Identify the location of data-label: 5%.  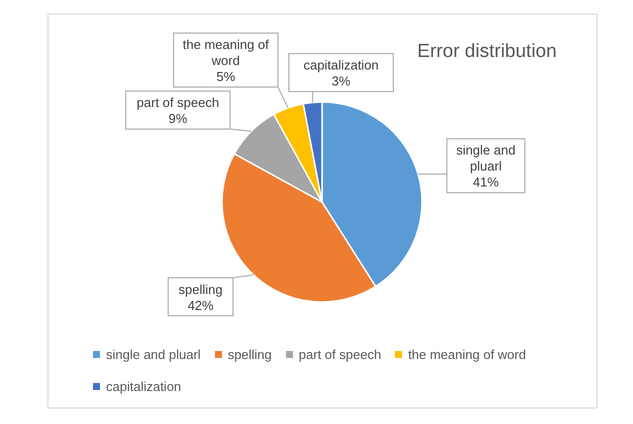
(226, 76).